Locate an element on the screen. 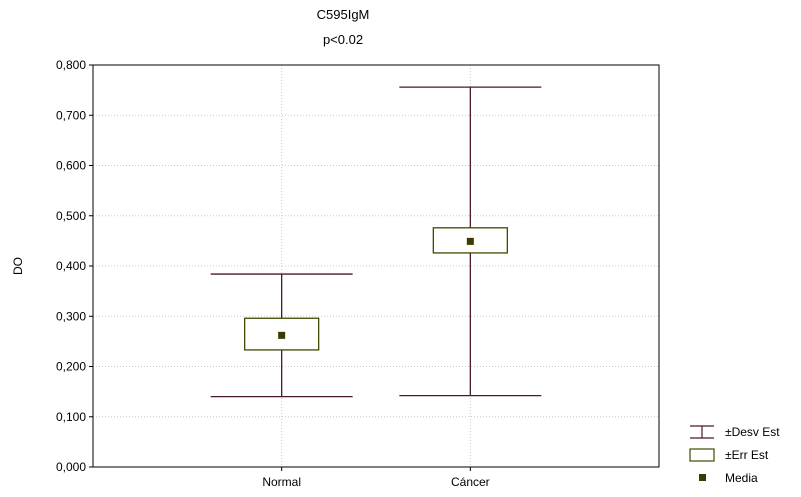 The height and width of the screenshot is (497, 801). y-tick-label: 0,000 is located at coordinates (71, 467).